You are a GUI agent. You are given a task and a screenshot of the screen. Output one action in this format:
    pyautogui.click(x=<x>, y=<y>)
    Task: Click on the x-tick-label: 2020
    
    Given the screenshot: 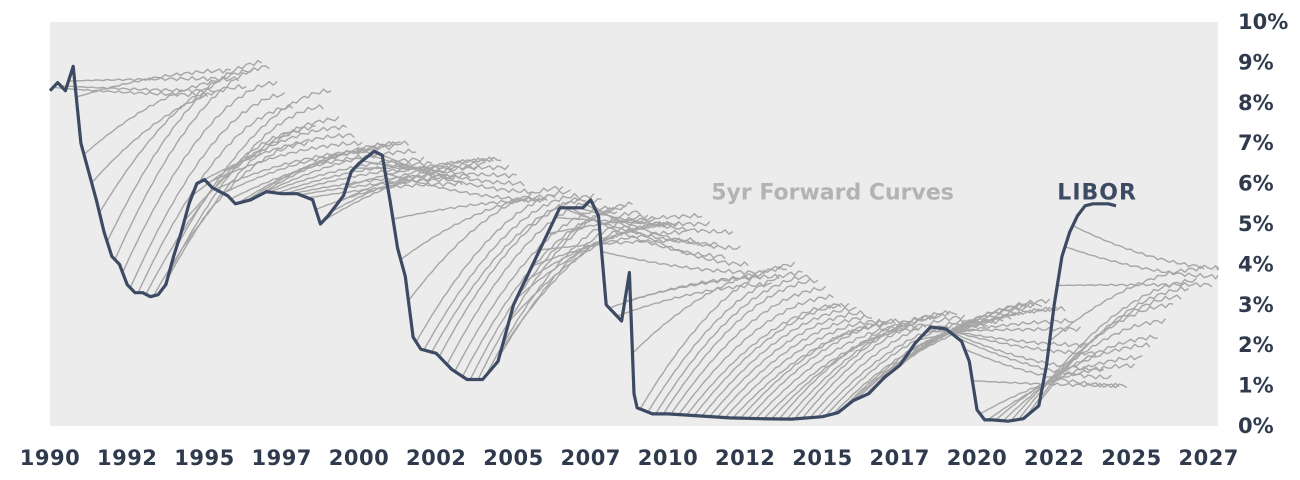 What is the action you would take?
    pyautogui.click(x=977, y=458)
    